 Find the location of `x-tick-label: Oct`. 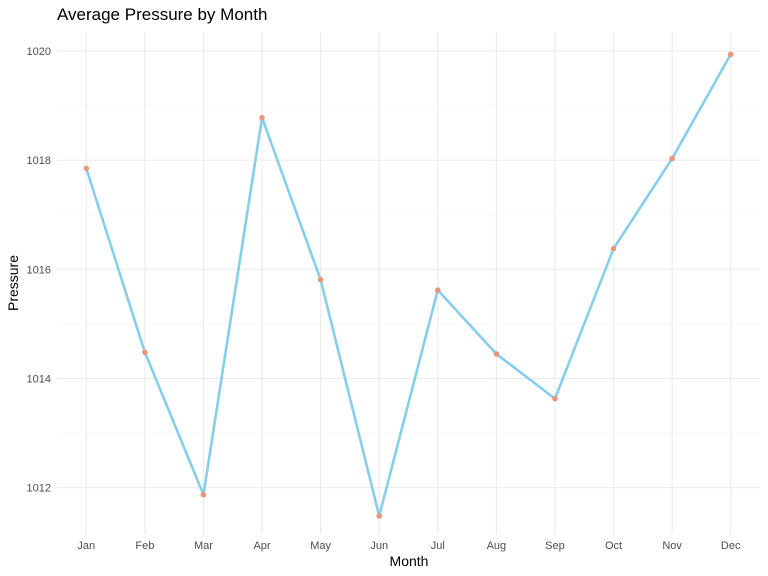

x-tick-label: Oct is located at coordinates (613, 546).